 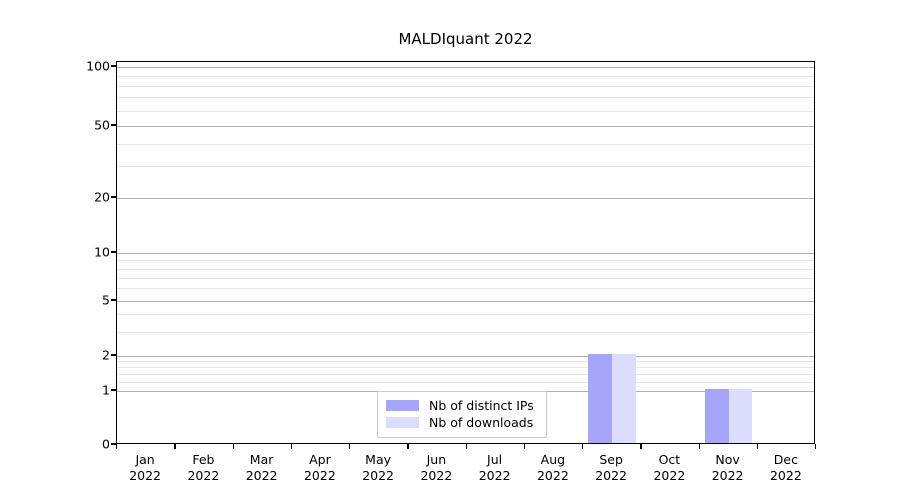 What do you see at coordinates (611, 467) in the screenshot?
I see `x-axis-tick-label: Sep 2022` at bounding box center [611, 467].